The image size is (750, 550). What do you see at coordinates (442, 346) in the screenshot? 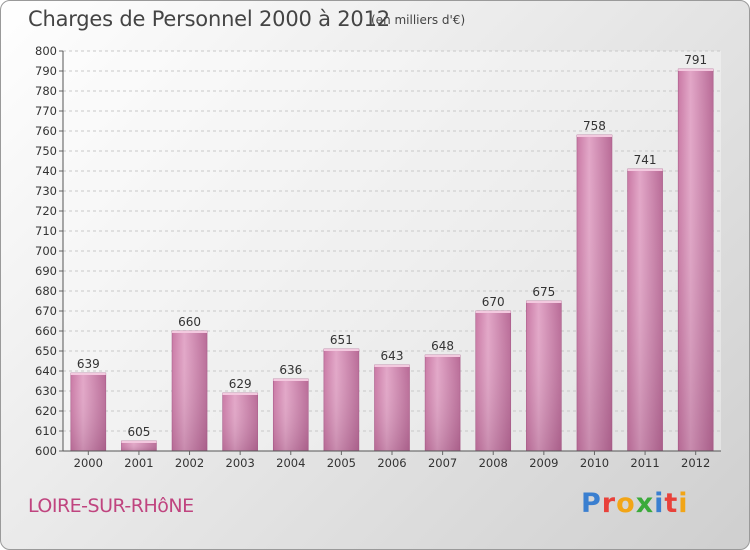
I see `data-label: 648` at bounding box center [442, 346].